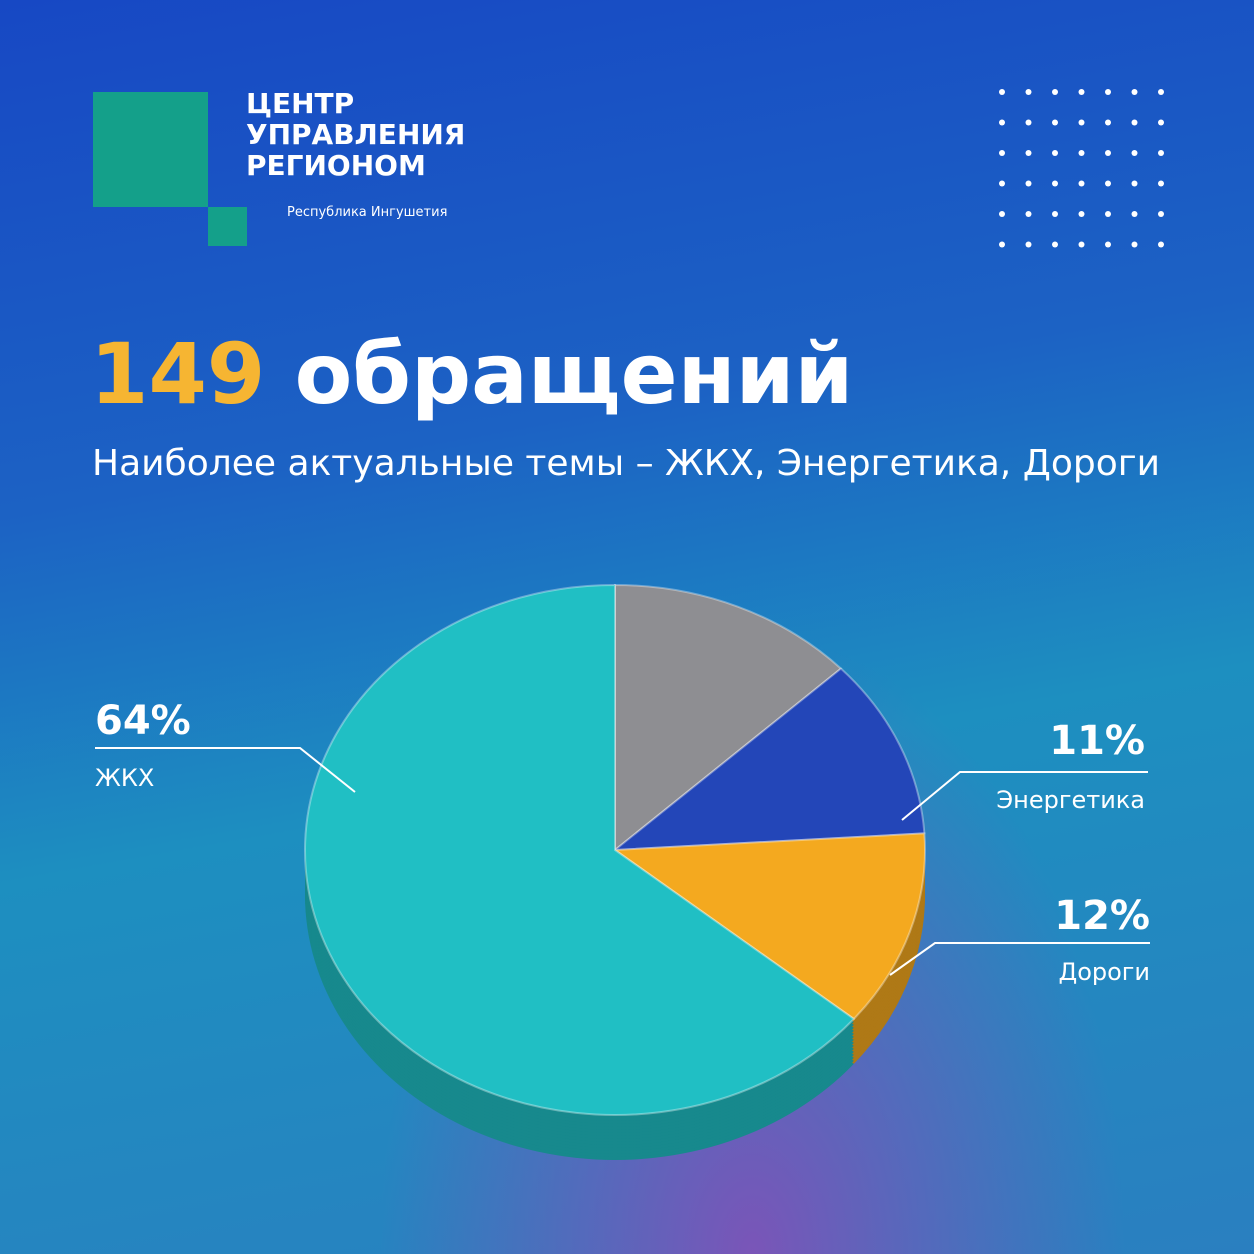 Image resolution: width=1254 pixels, height=1254 pixels. Describe the element at coordinates (150, 149) in the screenshot. I see `logo-square` at that location.